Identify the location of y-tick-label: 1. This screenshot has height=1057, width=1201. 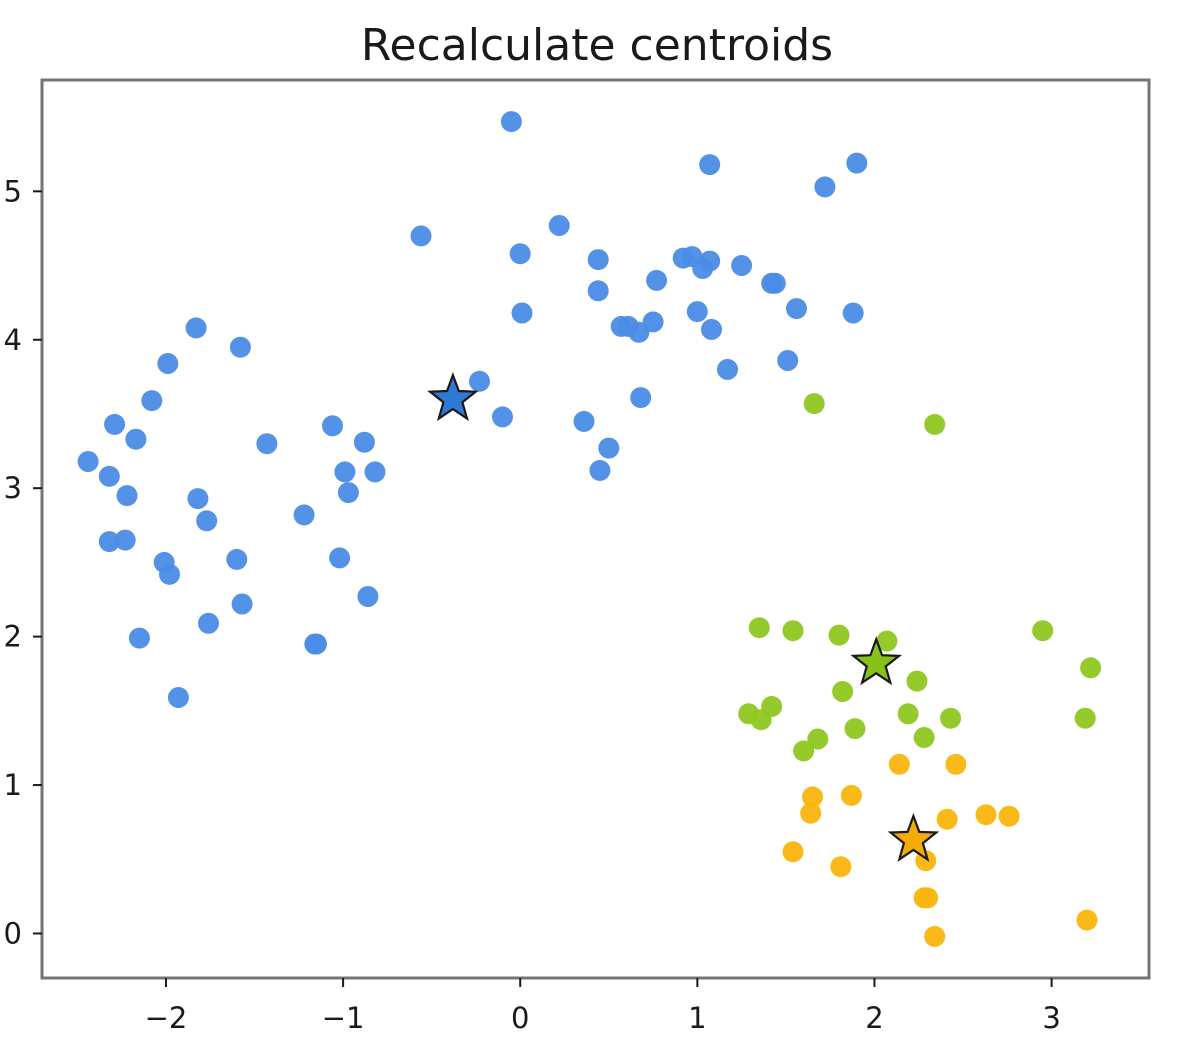
(13, 785).